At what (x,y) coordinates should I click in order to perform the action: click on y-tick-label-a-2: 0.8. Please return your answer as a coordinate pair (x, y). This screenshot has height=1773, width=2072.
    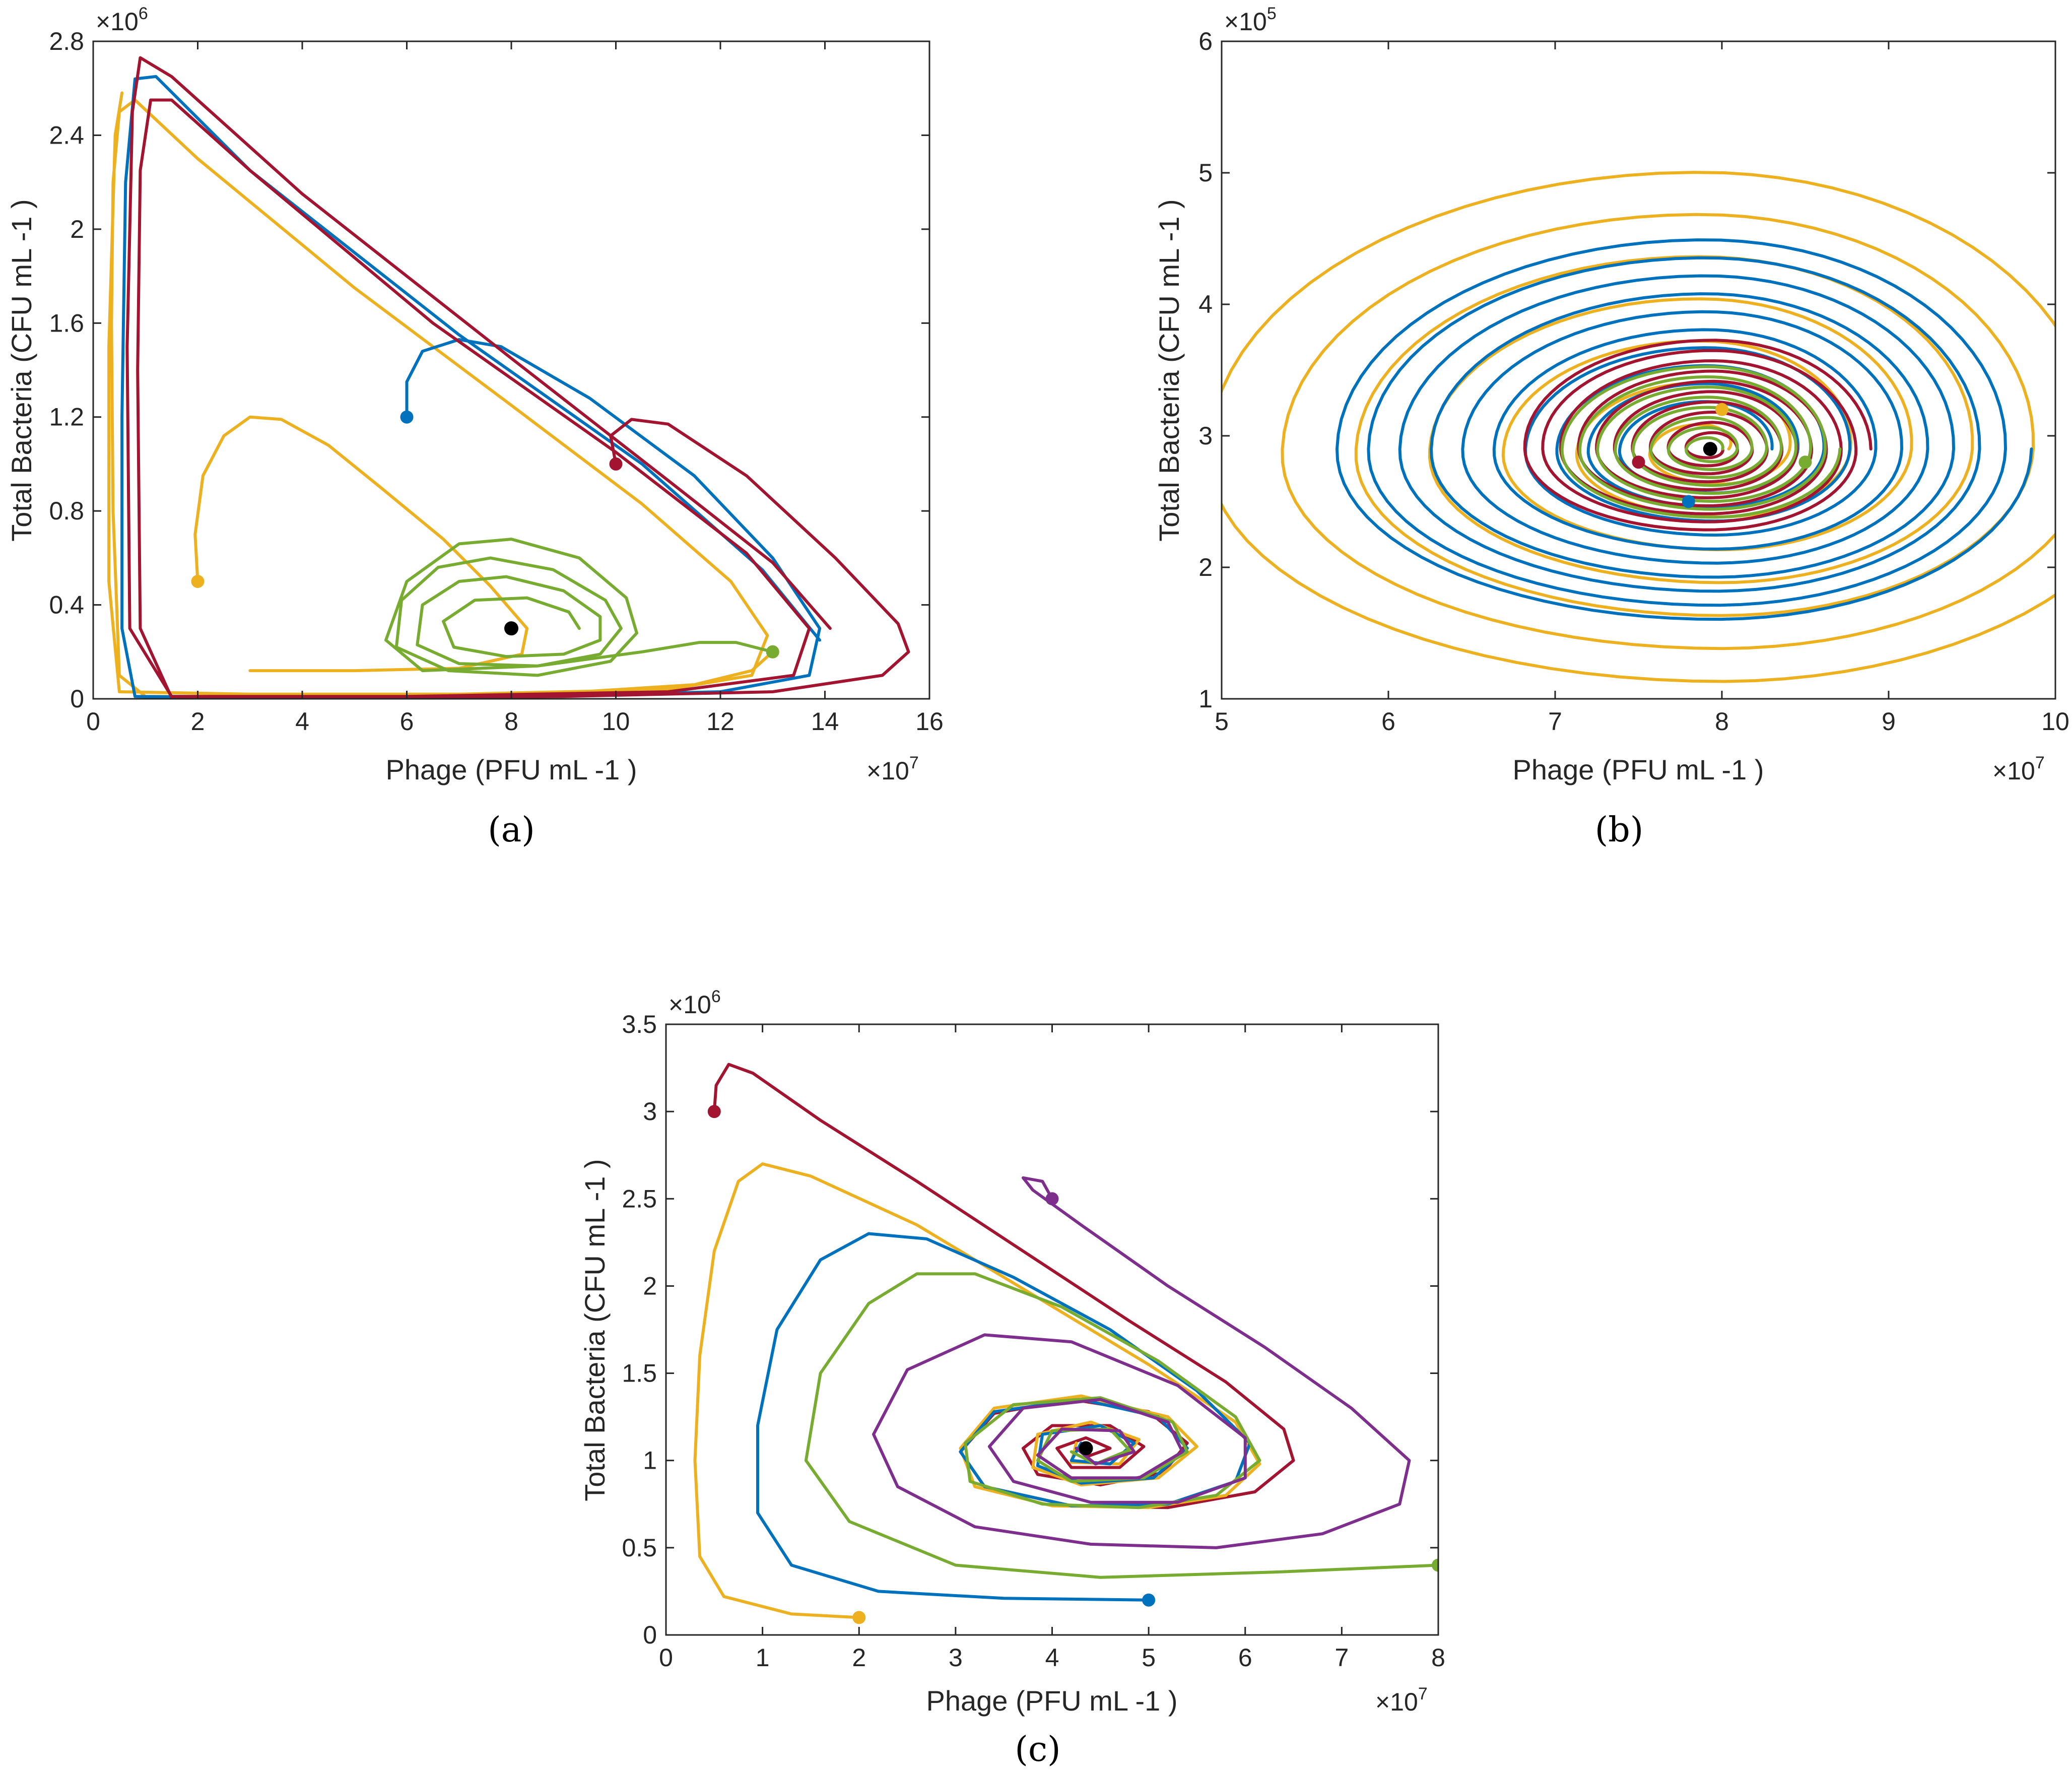
    Looking at the image, I should click on (66, 511).